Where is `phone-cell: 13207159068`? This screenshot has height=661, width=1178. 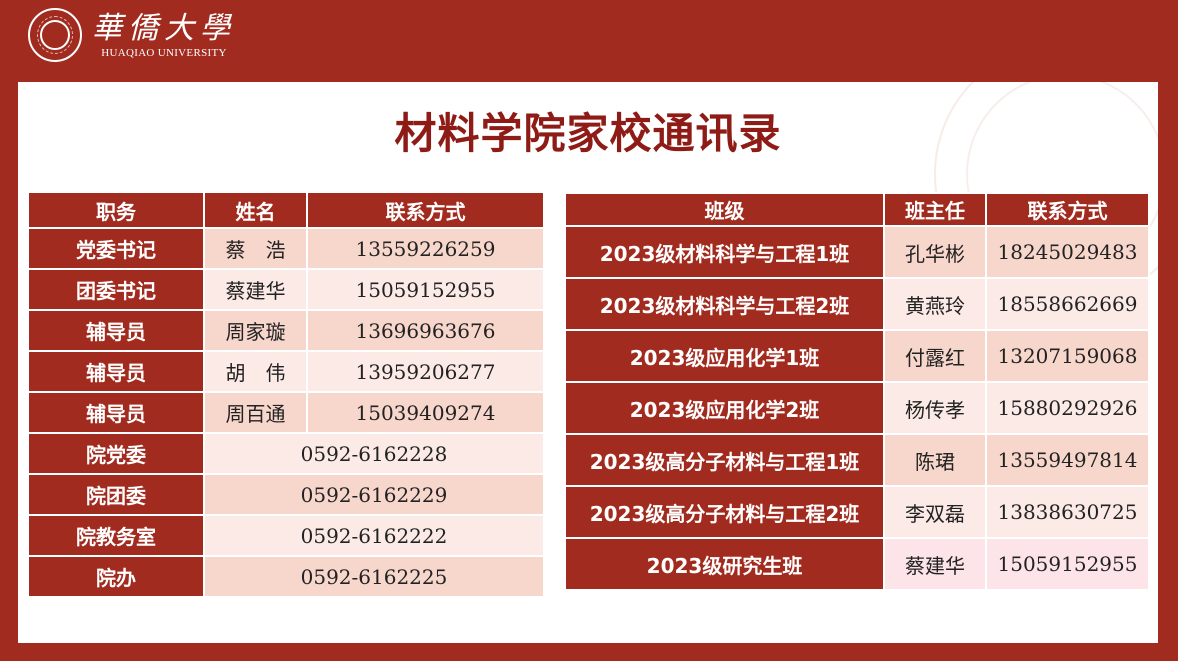 phone-cell: 13207159068 is located at coordinates (1067, 356).